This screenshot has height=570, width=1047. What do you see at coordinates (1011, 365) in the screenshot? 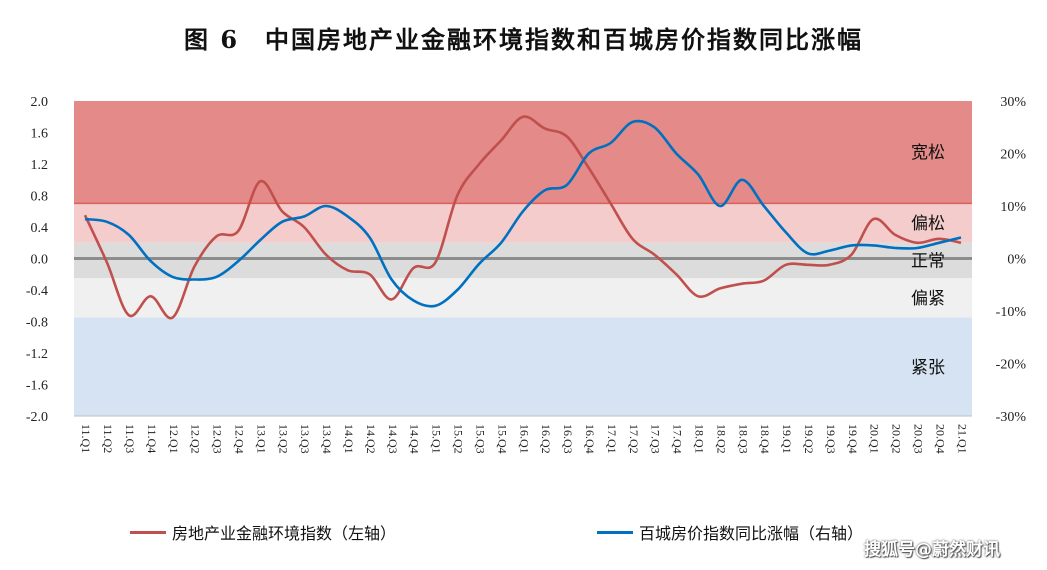
I see `right-tick-label: -20%` at bounding box center [1011, 365].